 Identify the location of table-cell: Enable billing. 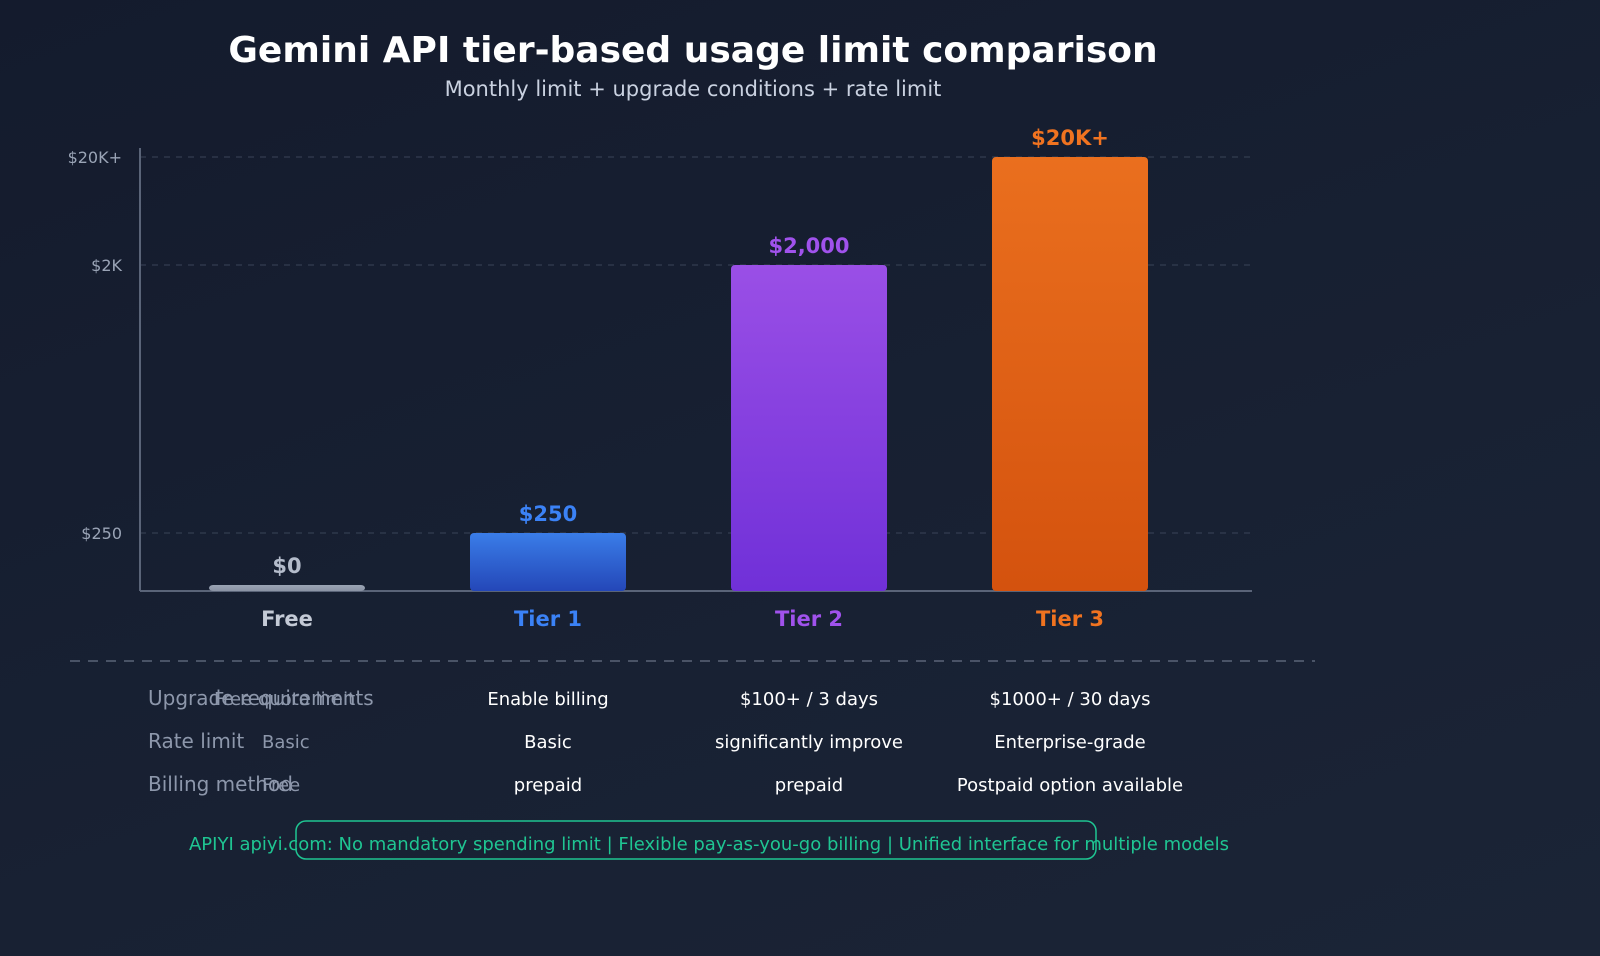
(547, 699).